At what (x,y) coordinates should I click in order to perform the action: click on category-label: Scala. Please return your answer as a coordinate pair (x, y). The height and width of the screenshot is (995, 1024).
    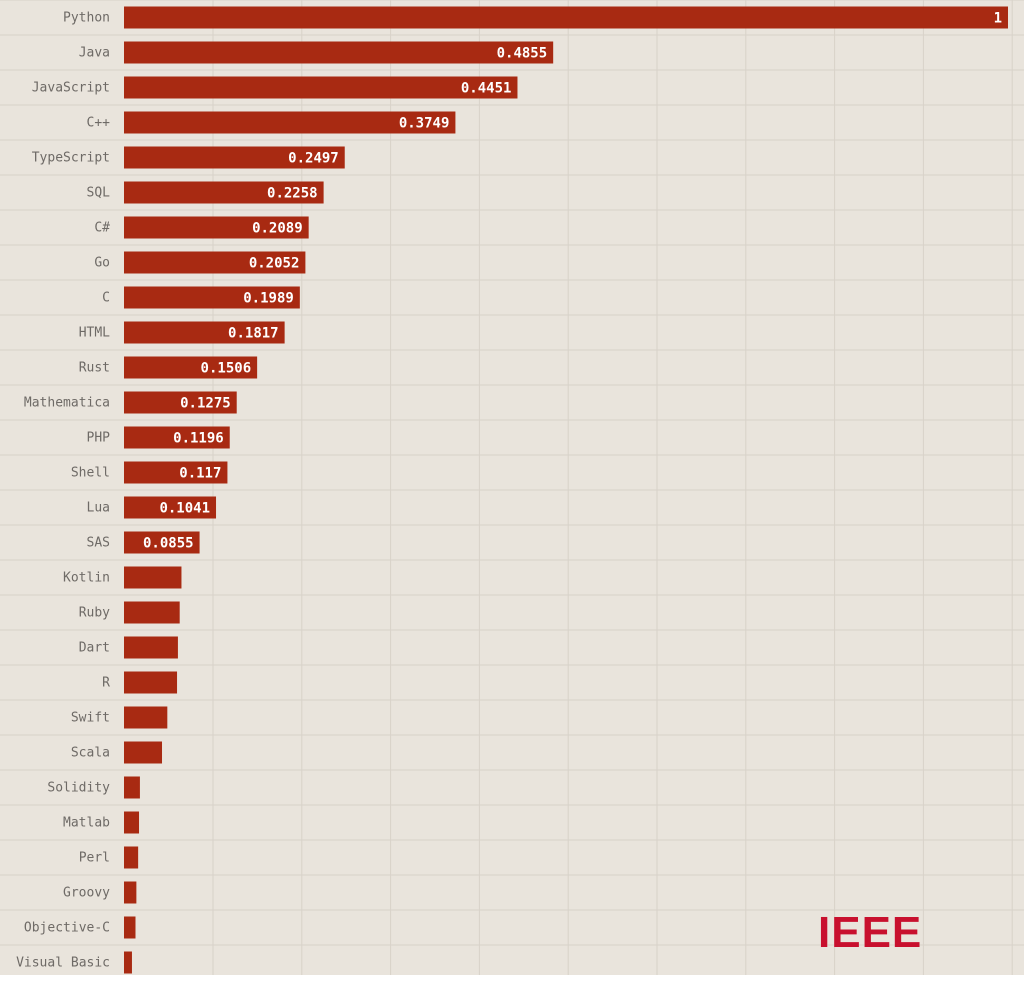
    Looking at the image, I should click on (90, 753).